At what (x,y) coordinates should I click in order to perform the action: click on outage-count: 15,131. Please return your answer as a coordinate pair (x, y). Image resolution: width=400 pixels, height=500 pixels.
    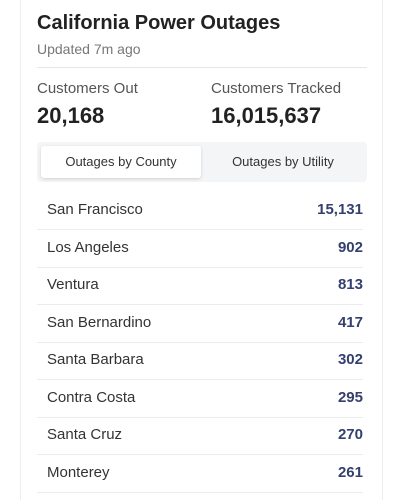
    Looking at the image, I should click on (340, 209).